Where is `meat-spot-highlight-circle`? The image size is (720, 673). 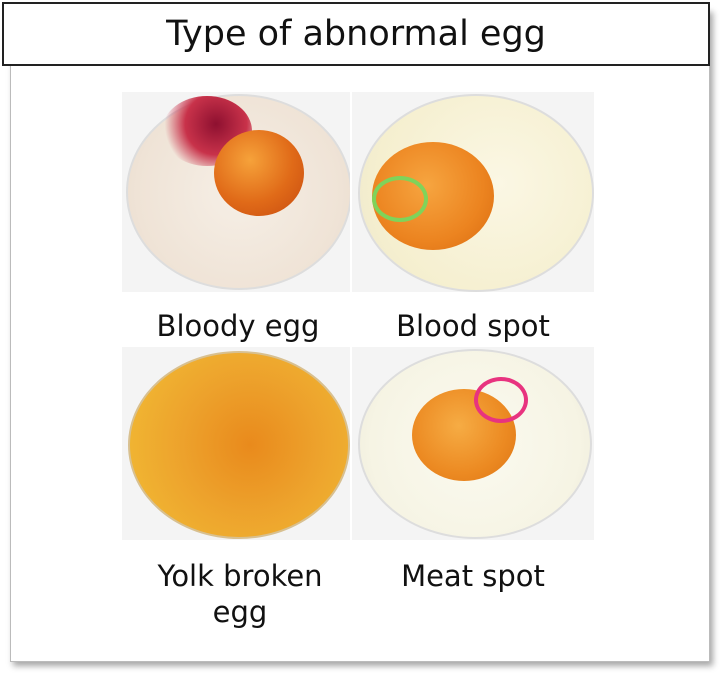
meat-spot-highlight-circle is located at coordinates (501, 400).